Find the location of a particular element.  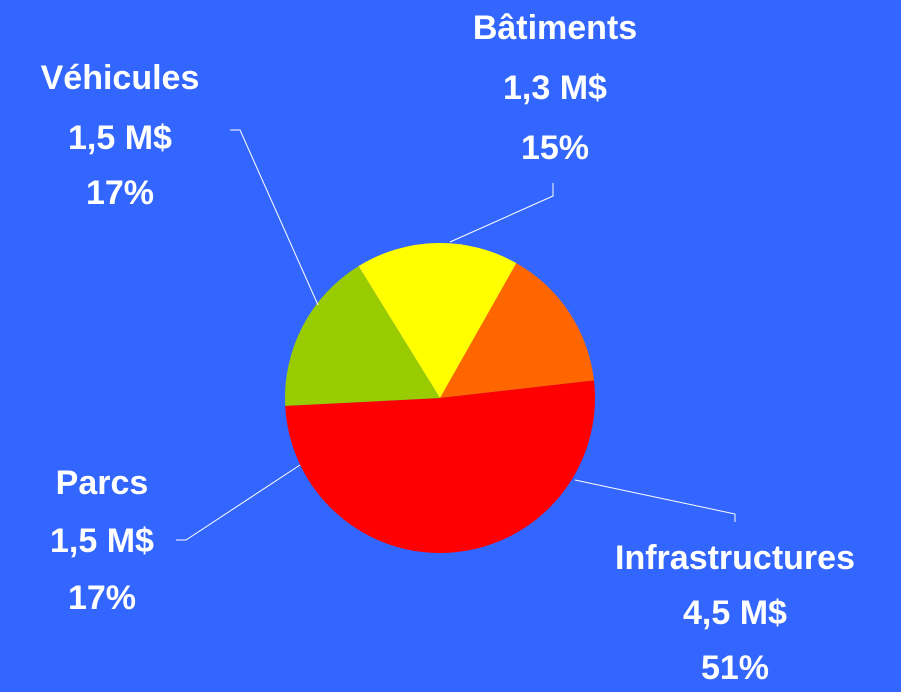

slice-amount: 1,3 M$ is located at coordinates (555, 88).